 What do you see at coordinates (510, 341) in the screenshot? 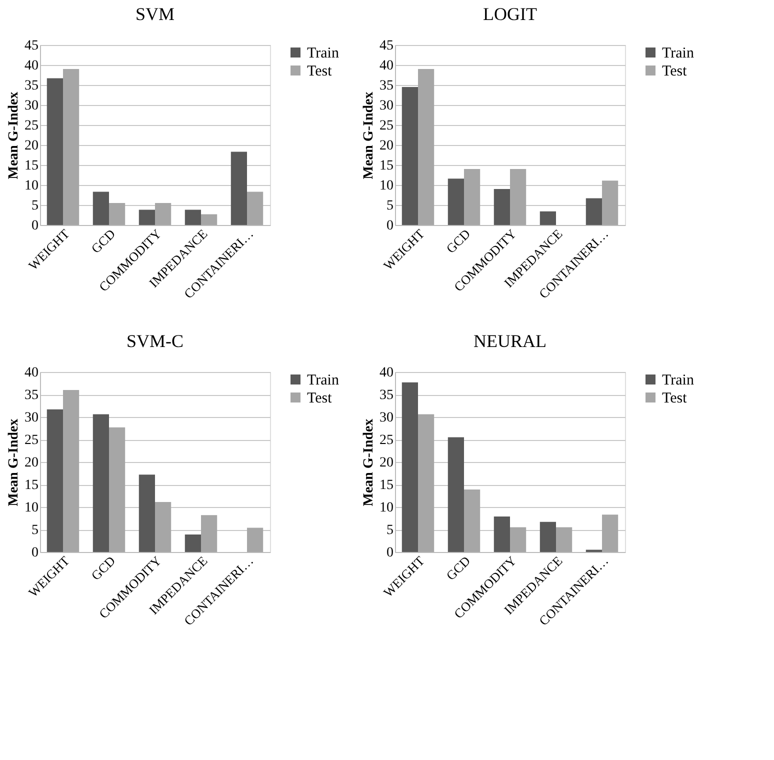
I see `chart-title: NEURAL` at bounding box center [510, 341].